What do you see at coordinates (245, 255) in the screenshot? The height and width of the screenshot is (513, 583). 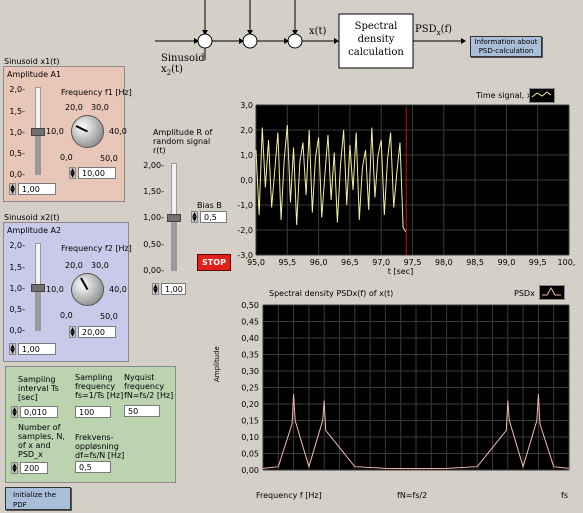 I see `time-ytick-label: -3,0` at bounding box center [245, 255].